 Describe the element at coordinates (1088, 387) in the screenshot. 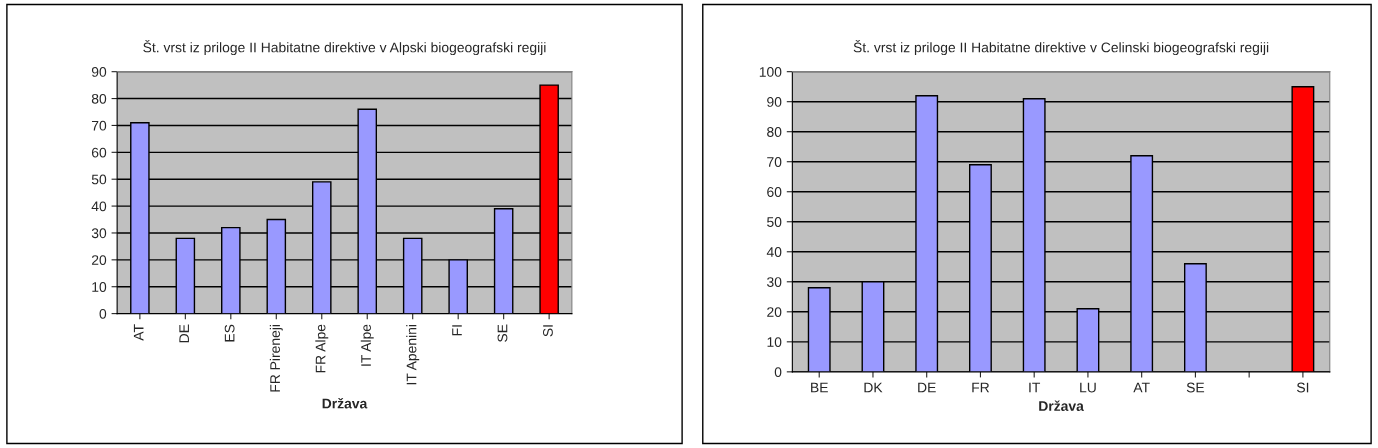

I see `x-tick-label: LU` at that location.